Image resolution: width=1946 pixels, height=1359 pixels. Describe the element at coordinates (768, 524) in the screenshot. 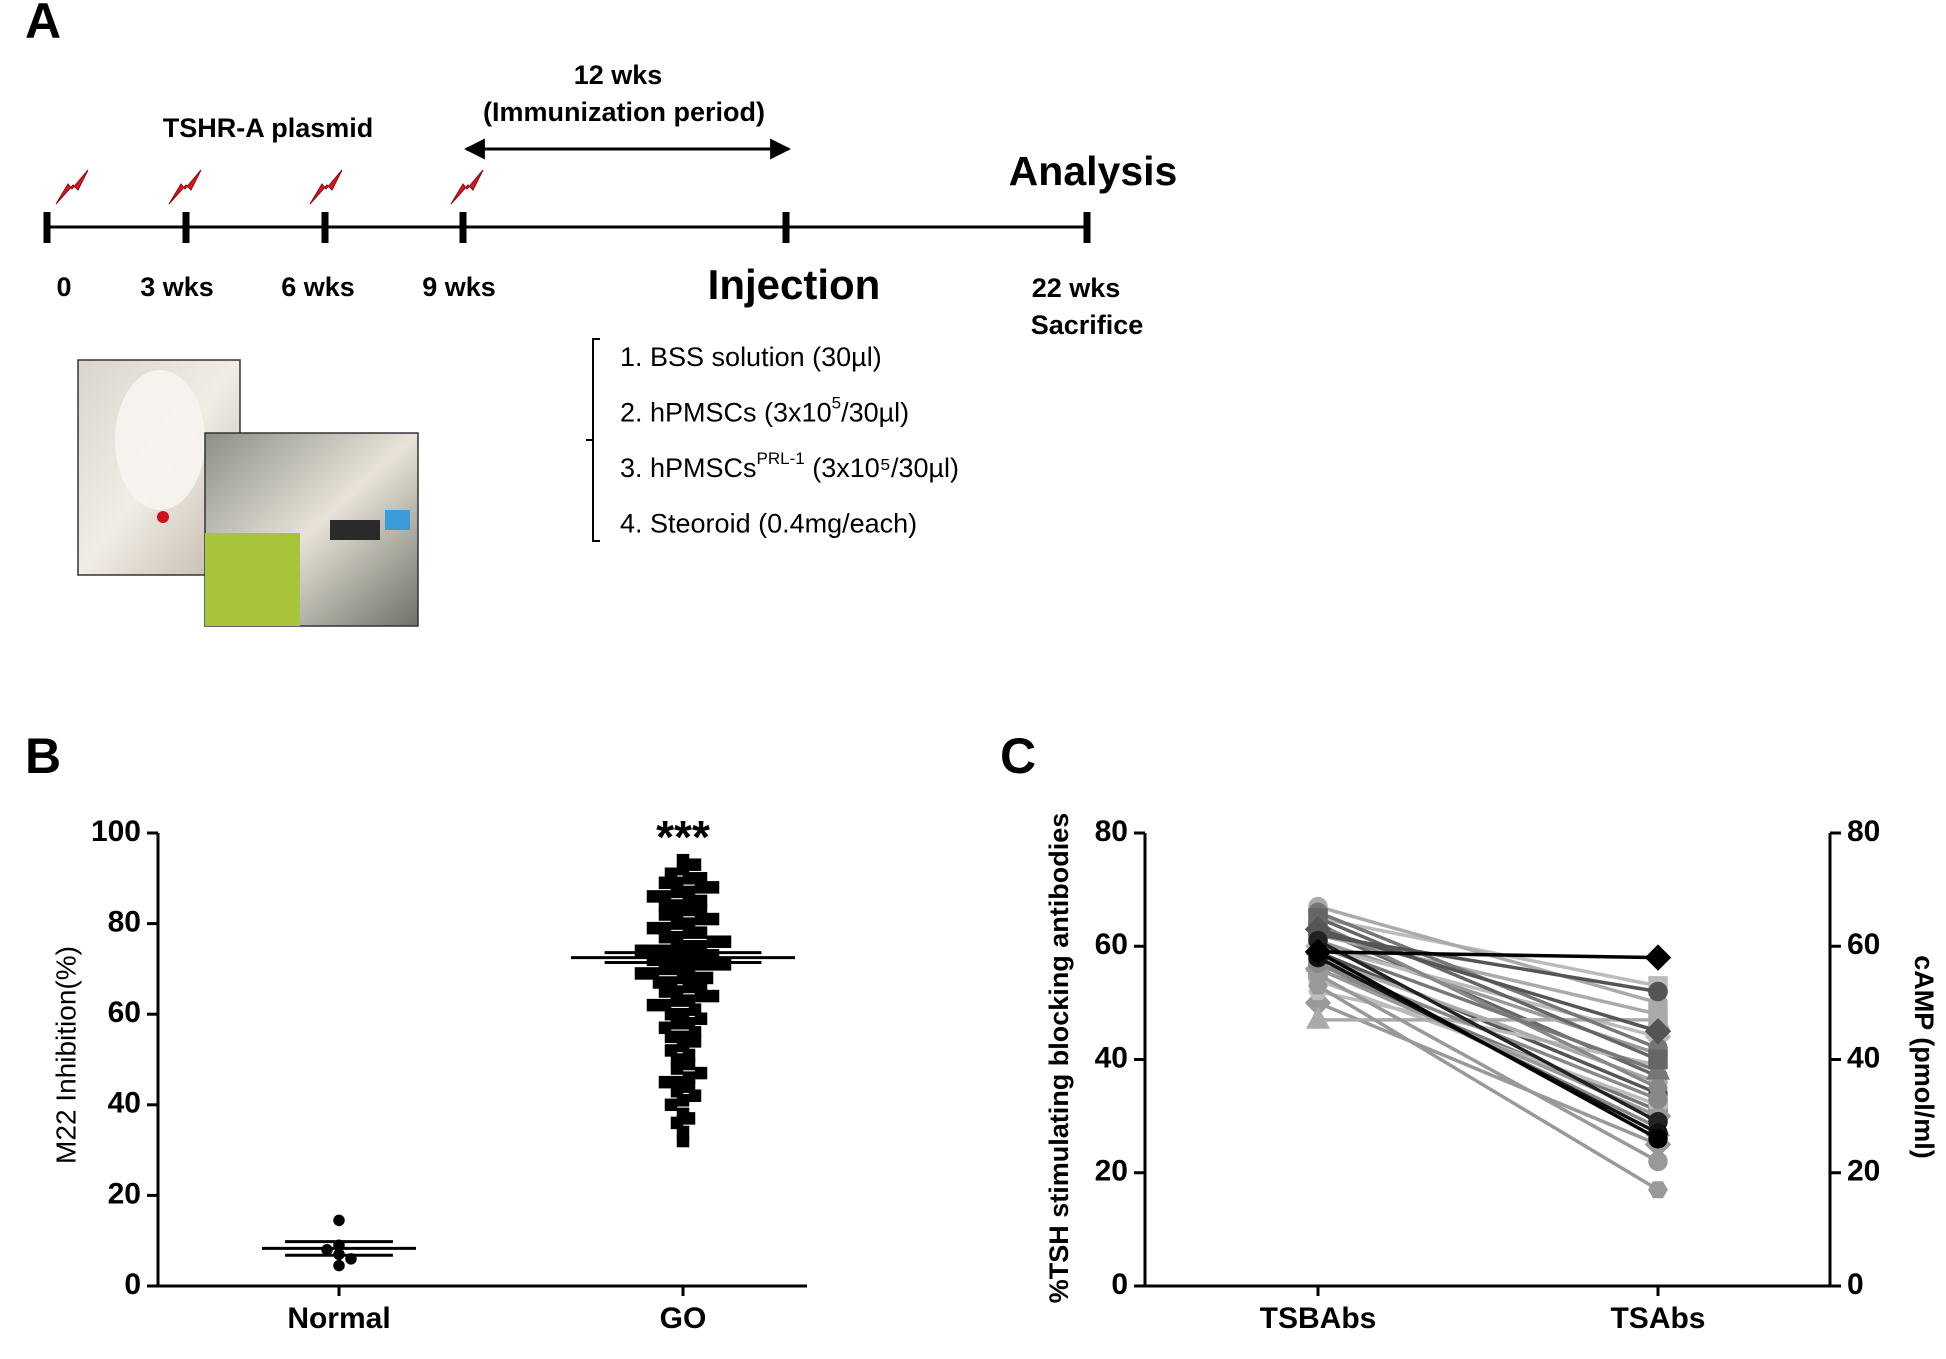

I see `treatment-text: 4. Steoroid (0.4mg/each)` at that location.